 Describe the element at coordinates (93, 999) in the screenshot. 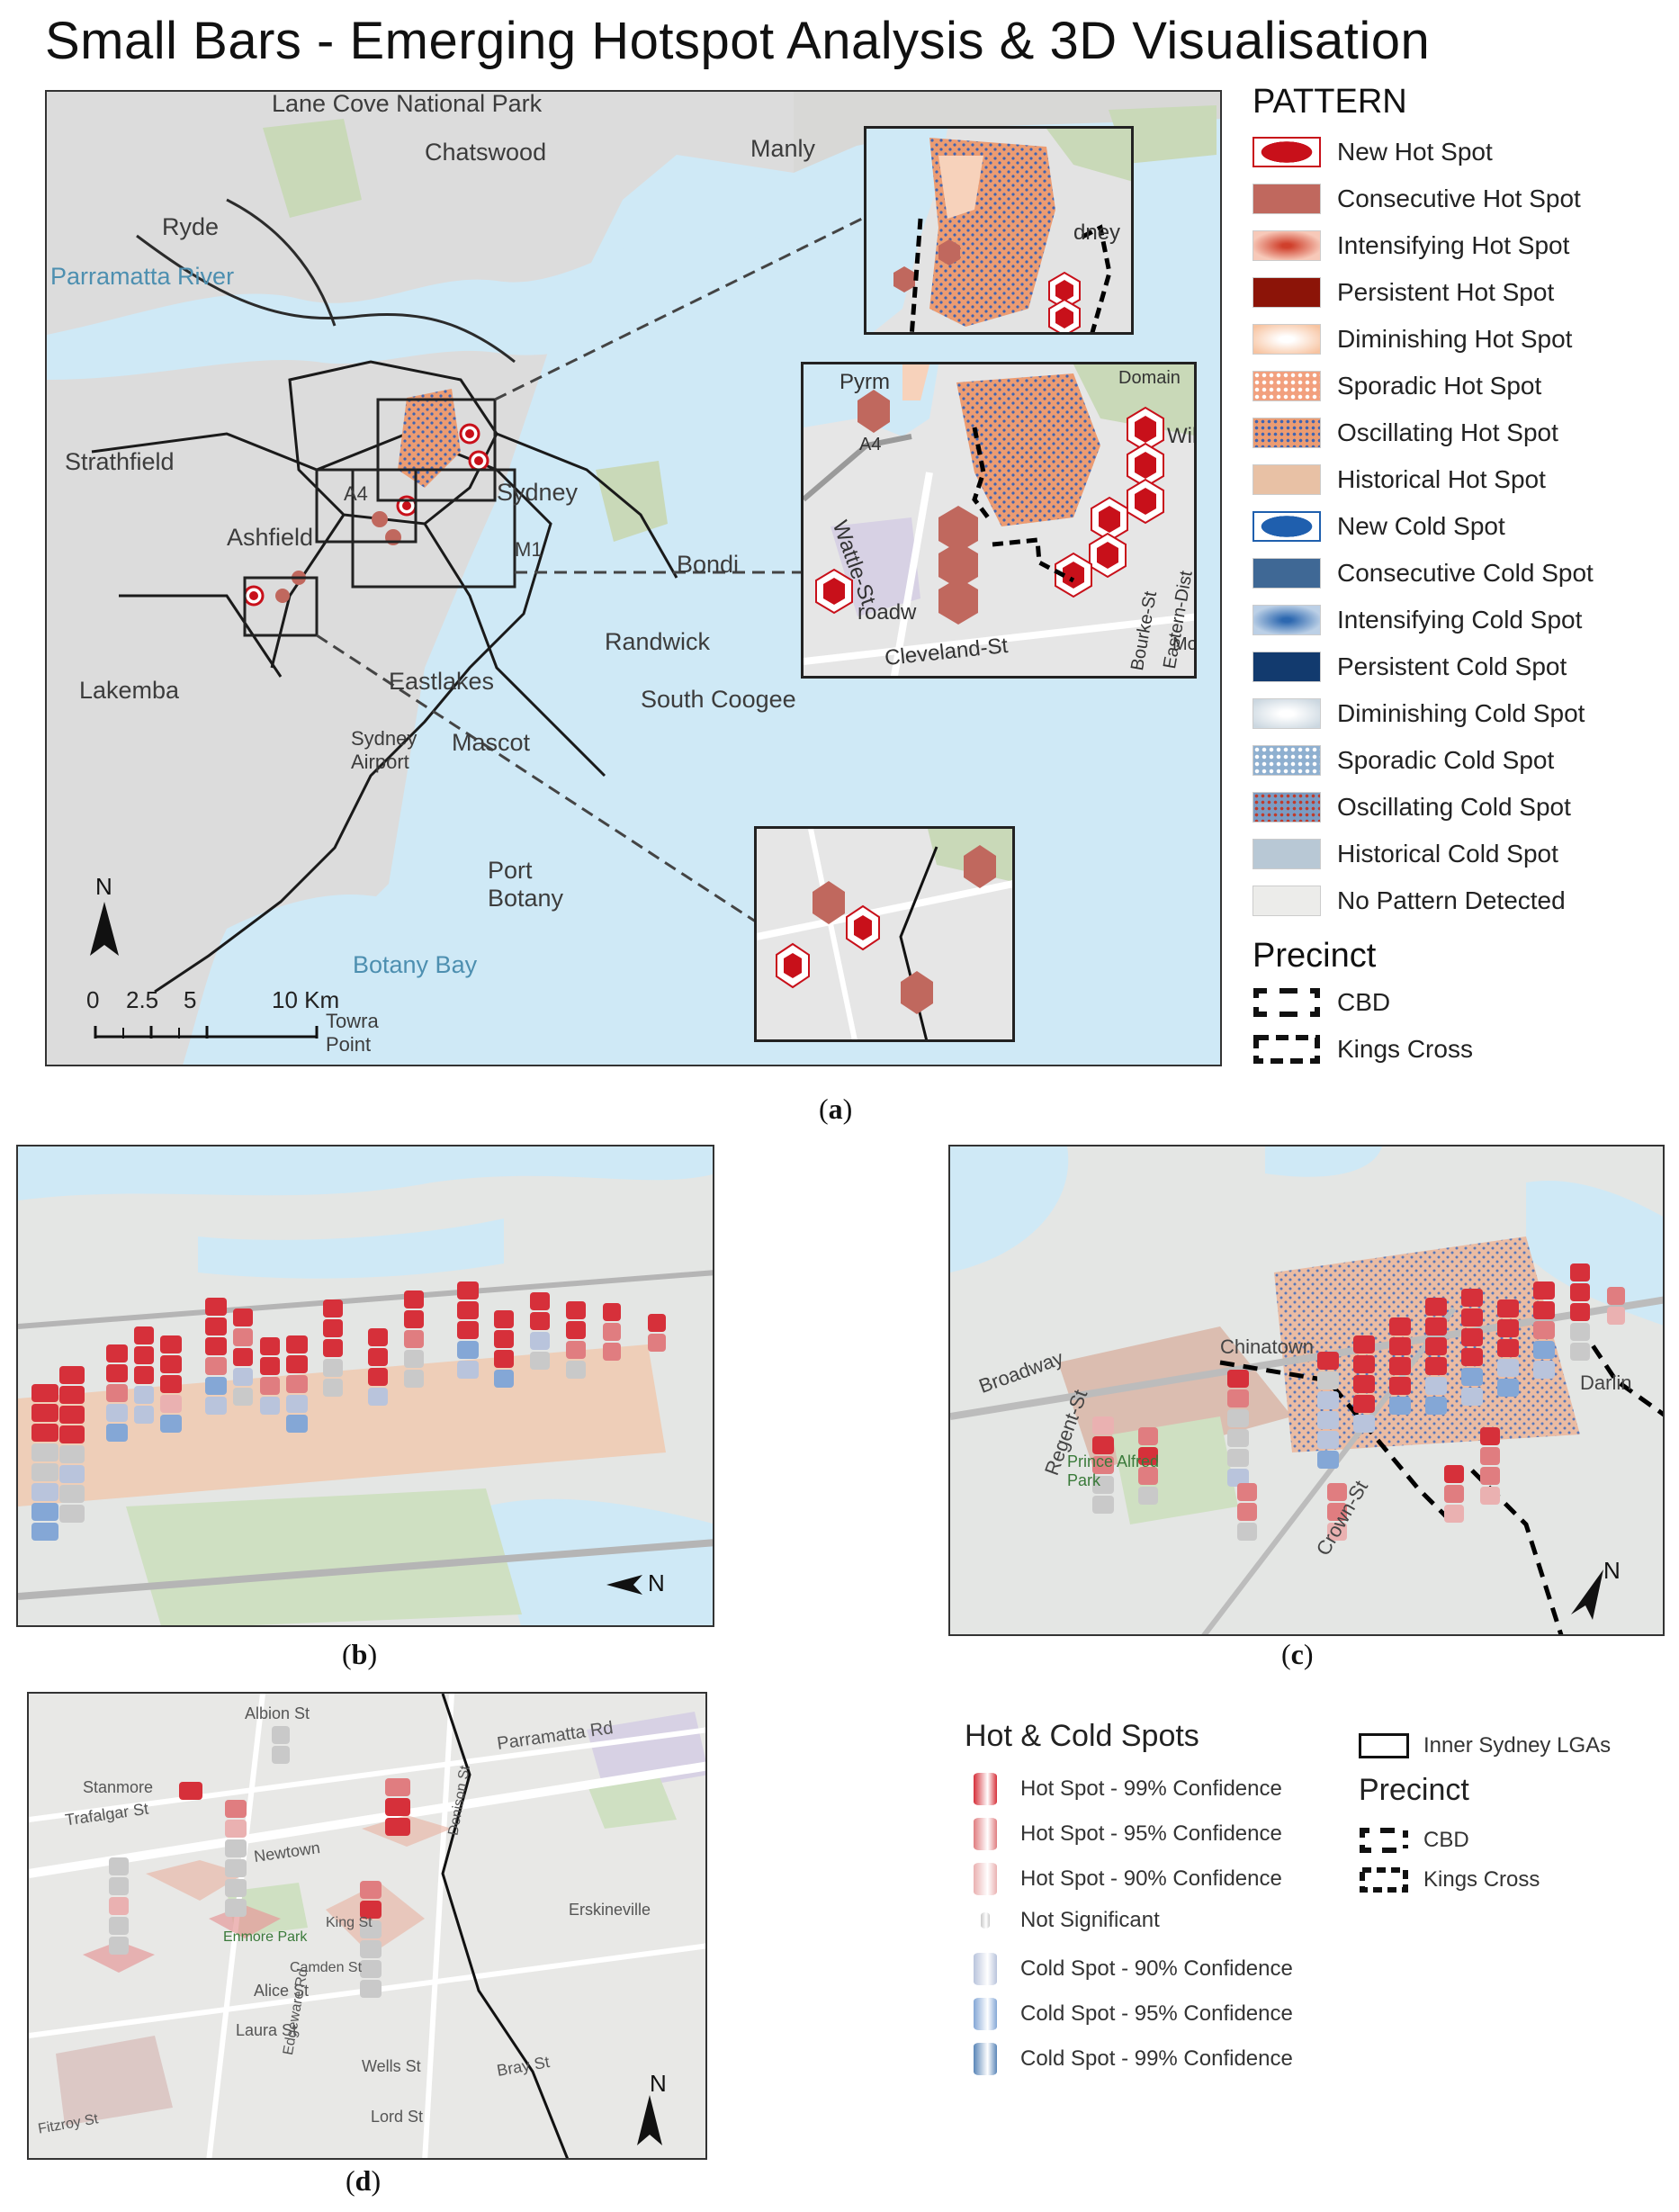

I see `scale-label-0: 0` at that location.